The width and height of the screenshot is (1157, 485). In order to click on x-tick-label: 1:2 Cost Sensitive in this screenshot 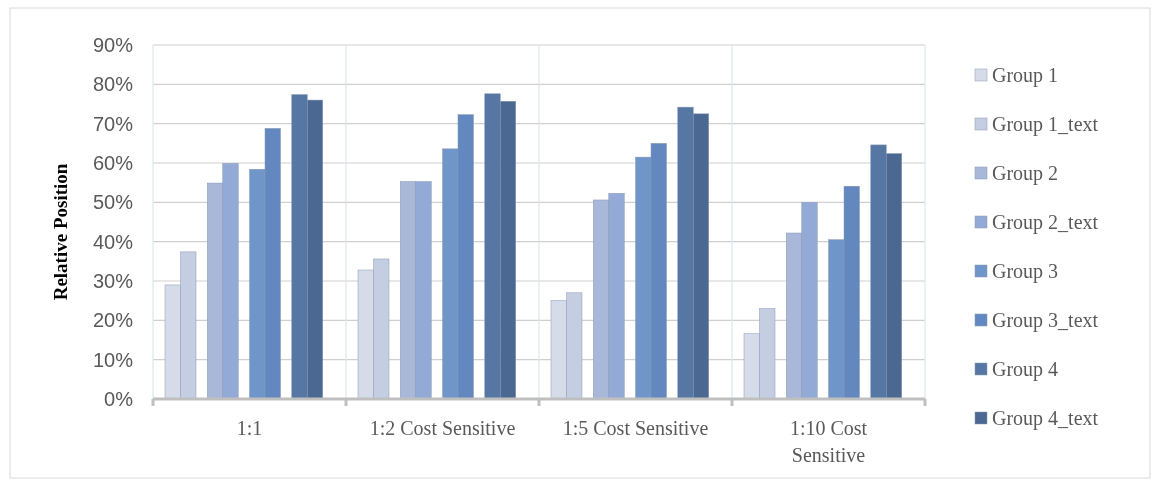, I will do `click(442, 428)`.